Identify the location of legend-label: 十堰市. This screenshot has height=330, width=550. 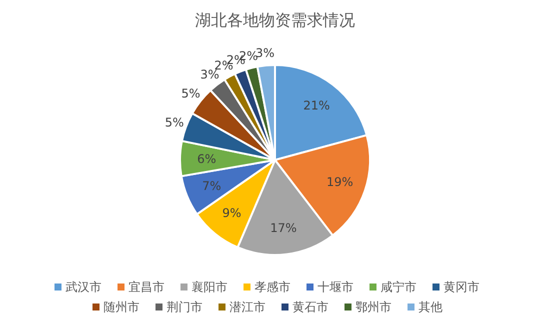
(336, 287).